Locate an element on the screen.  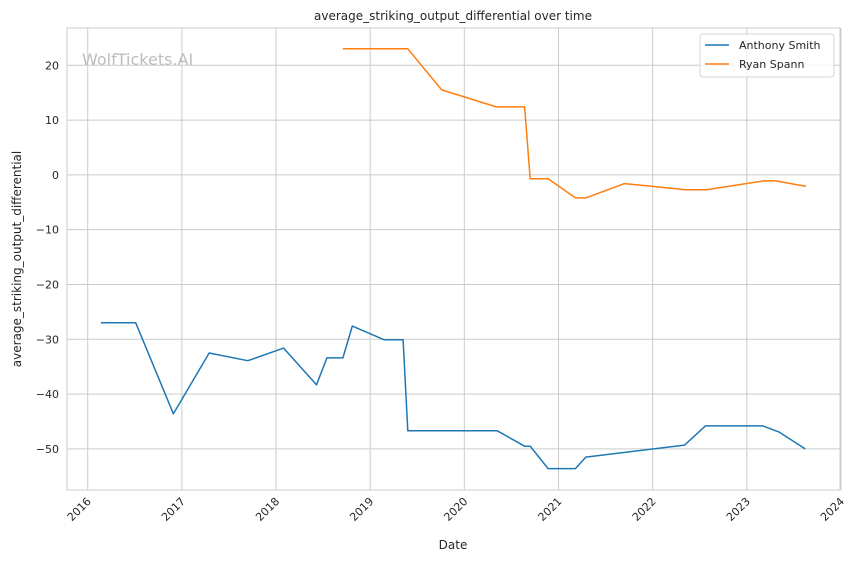
x-tick-label: 2016 is located at coordinates (79, 509).